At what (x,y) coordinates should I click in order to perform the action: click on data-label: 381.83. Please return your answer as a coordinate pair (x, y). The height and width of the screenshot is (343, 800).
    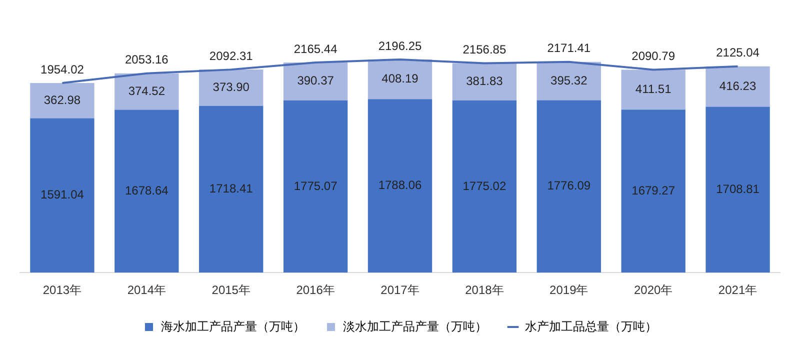
    Looking at the image, I should click on (485, 81).